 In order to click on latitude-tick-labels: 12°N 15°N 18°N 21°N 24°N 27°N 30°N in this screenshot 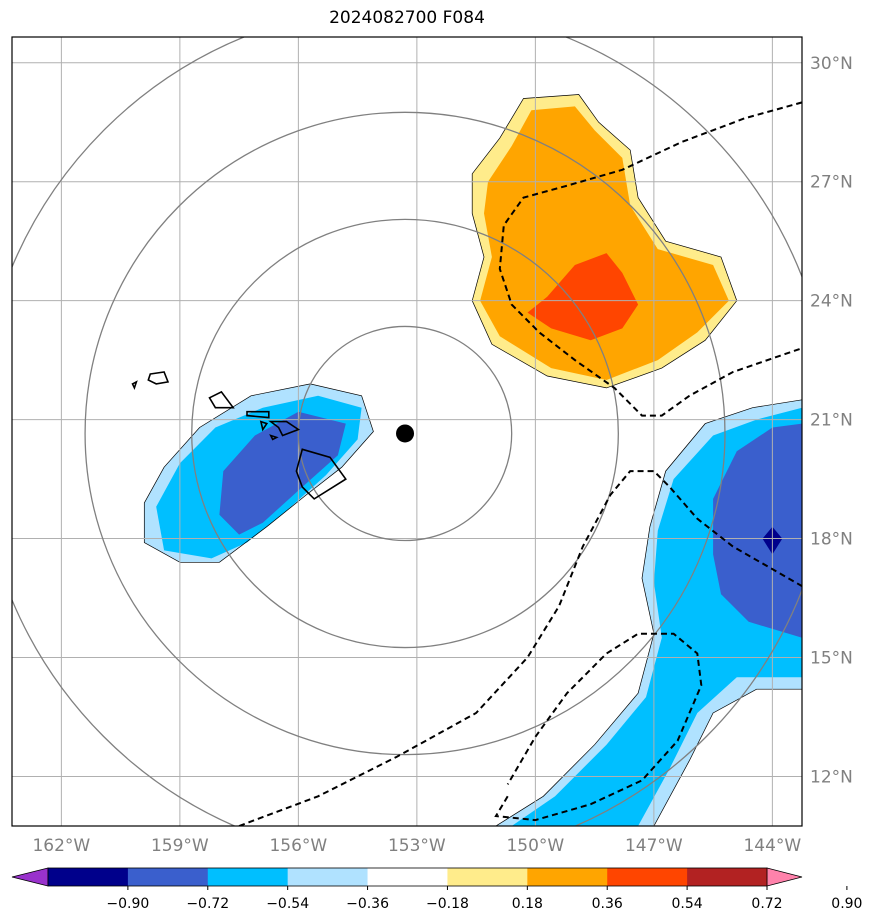, I will do `click(831, 421)`.